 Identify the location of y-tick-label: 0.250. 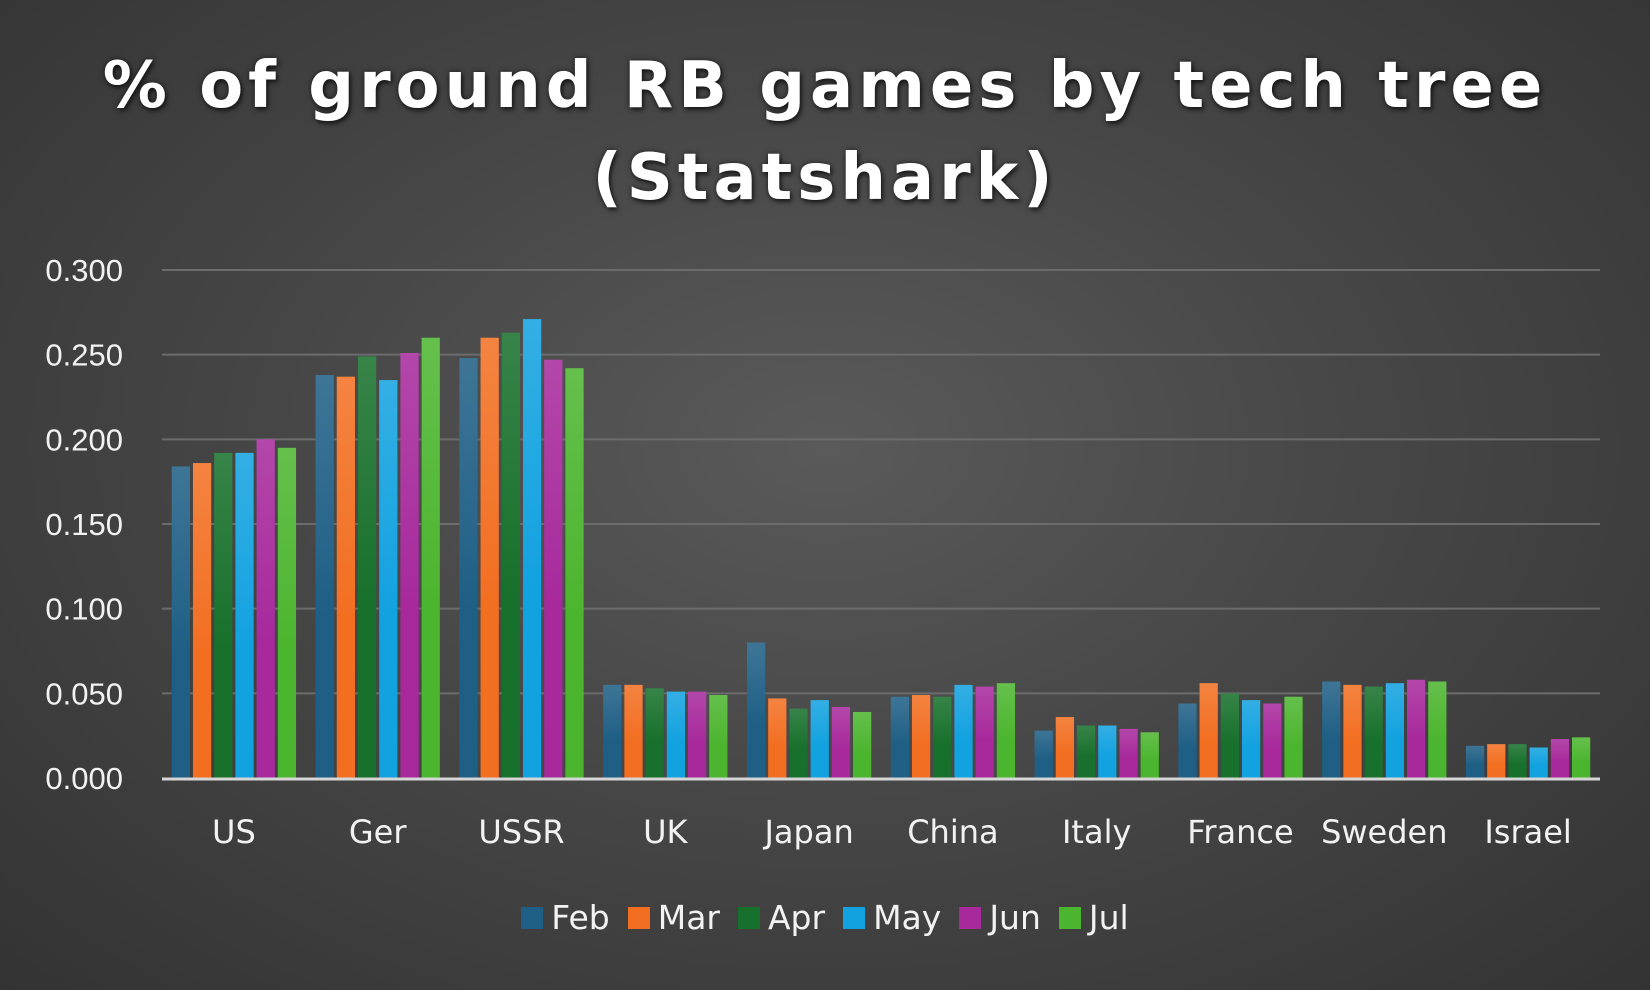
(84, 355).